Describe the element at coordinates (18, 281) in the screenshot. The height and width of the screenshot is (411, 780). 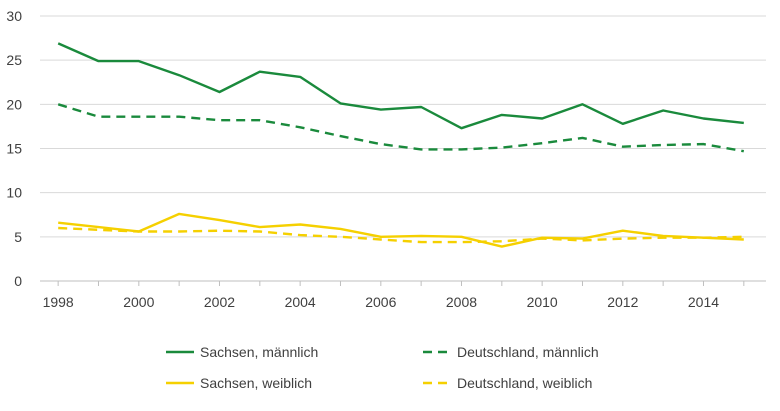
I see `y-tick-label: 0` at that location.